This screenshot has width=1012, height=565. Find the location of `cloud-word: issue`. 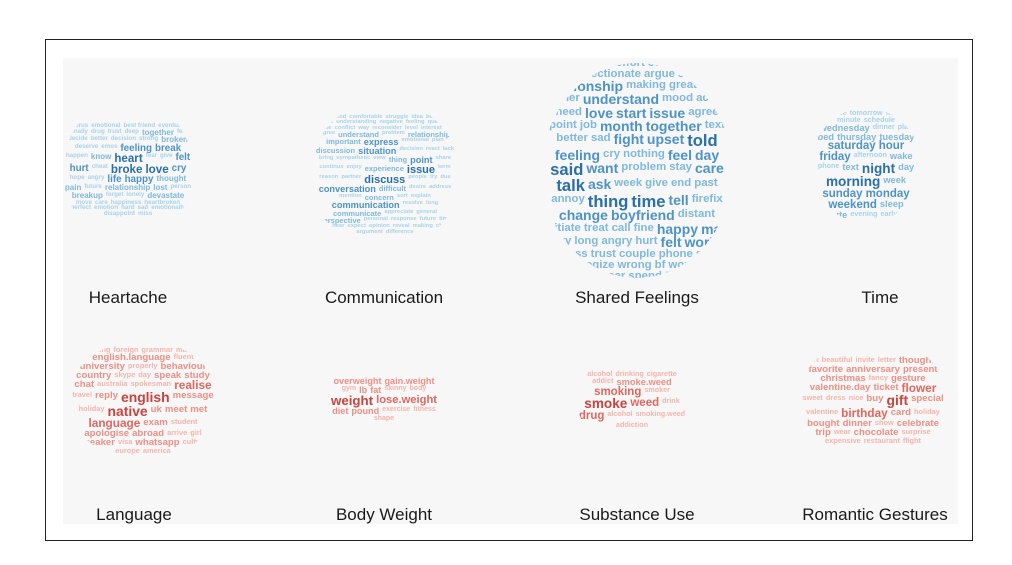

cloud-word: issue is located at coordinates (667, 112).